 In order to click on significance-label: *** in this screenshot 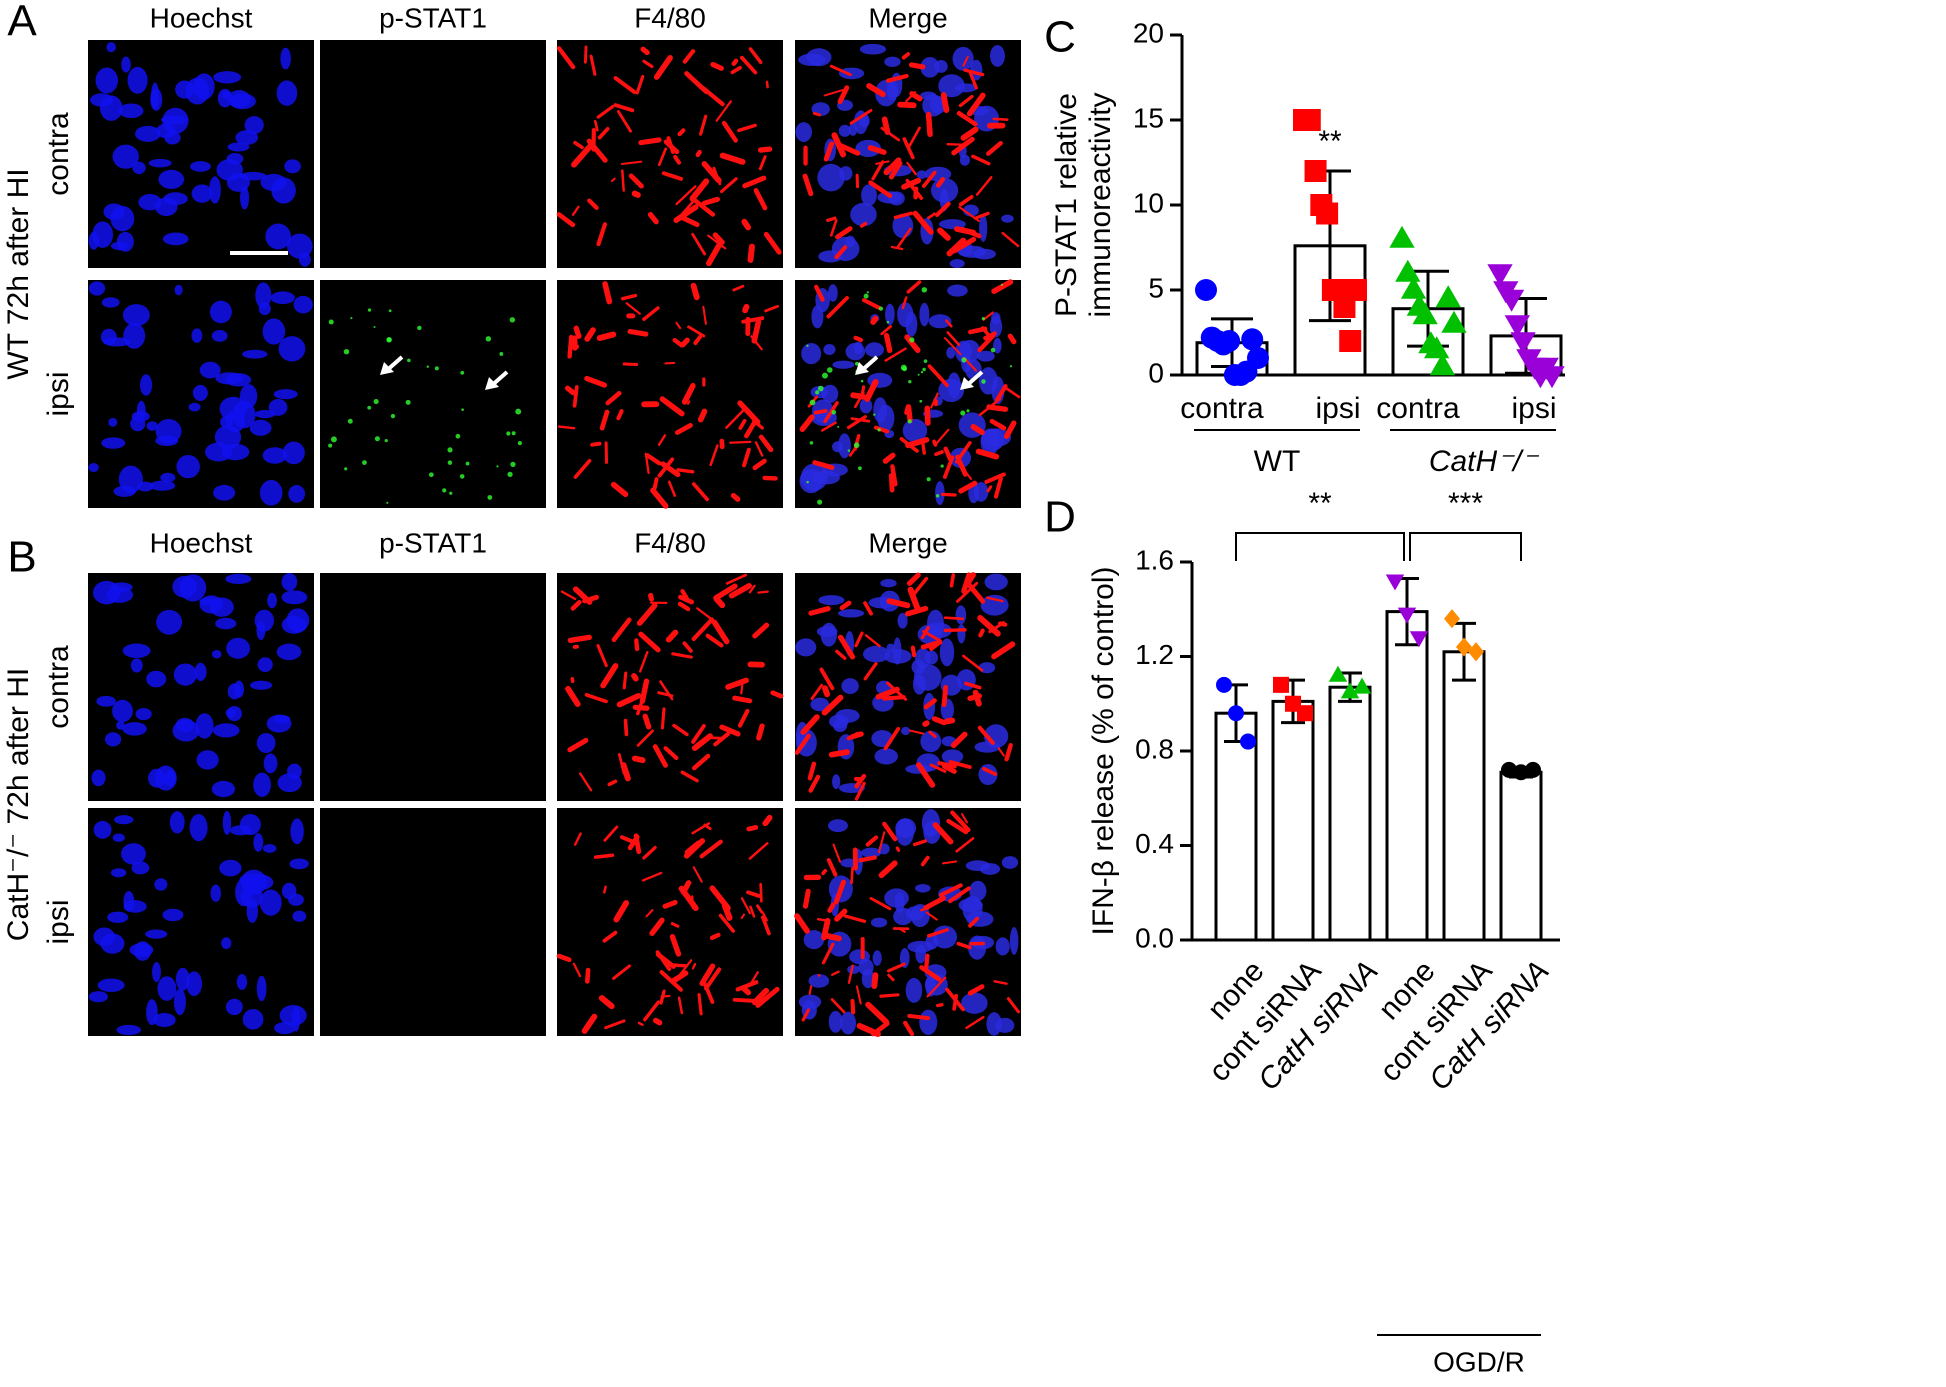, I will do `click(1465, 503)`.